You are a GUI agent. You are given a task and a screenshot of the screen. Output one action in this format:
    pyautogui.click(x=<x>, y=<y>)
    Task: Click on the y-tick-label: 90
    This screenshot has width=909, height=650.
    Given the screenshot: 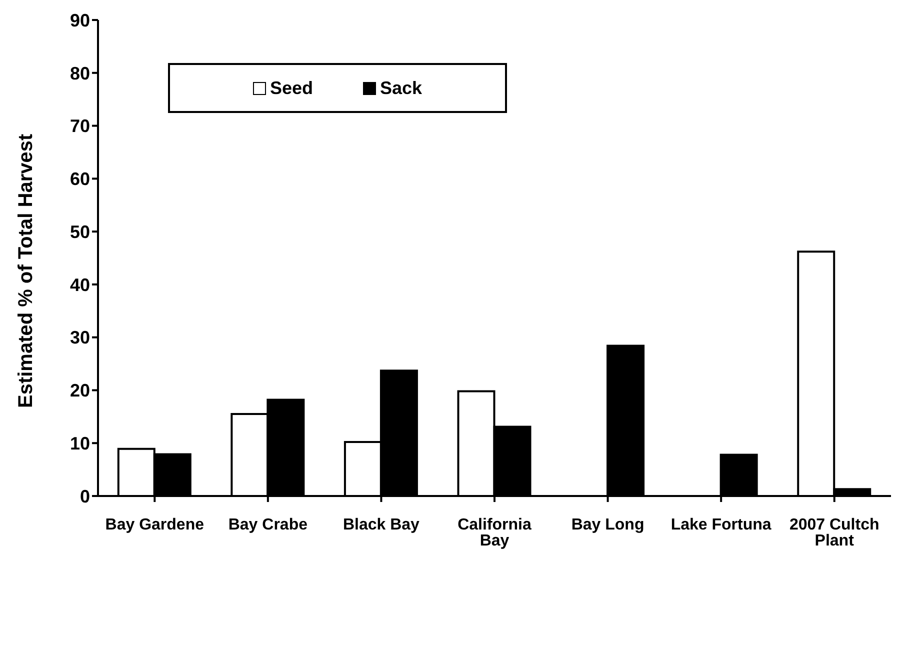 What is the action you would take?
    pyautogui.click(x=80, y=20)
    